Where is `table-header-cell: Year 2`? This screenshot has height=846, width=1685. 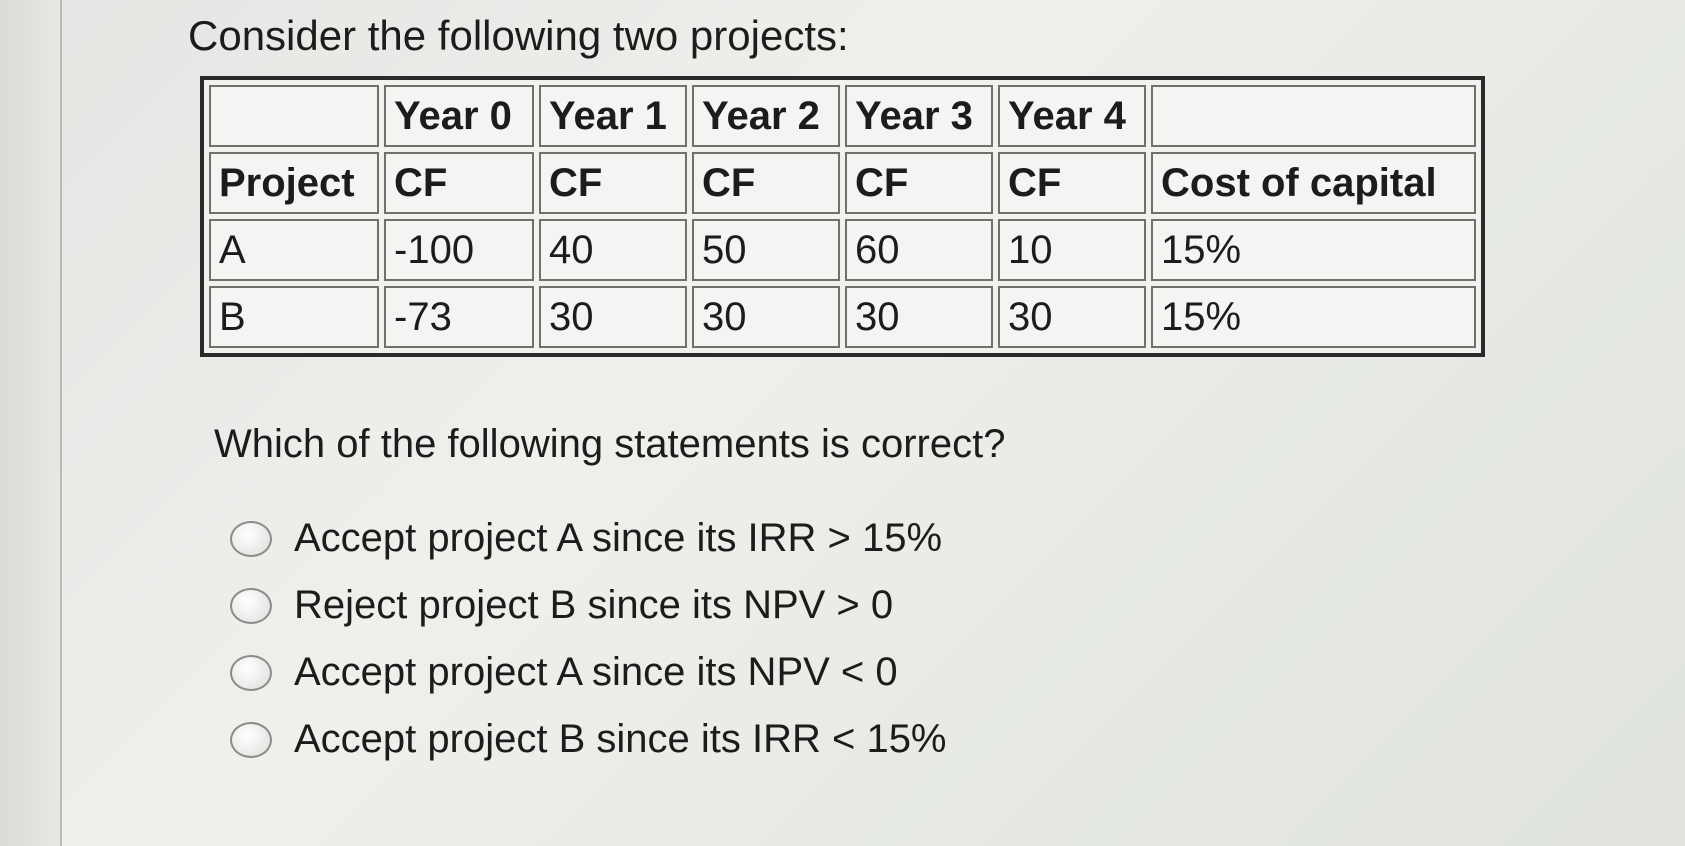 table-header-cell: Year 2 is located at coordinates (766, 116).